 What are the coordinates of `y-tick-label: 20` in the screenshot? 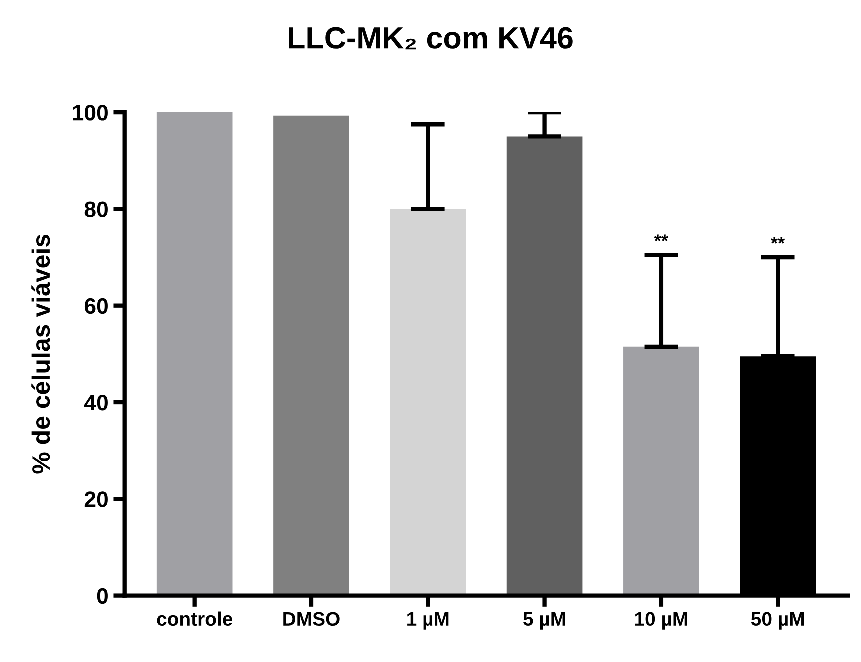 It's located at (96, 500).